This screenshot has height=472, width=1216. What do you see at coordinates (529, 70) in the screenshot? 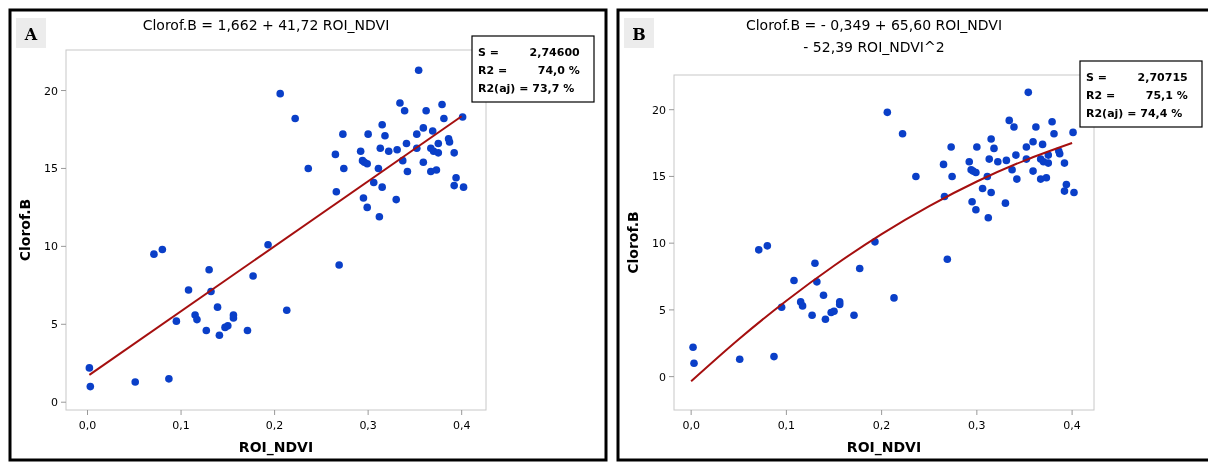
I see `annotation: R2 = 74,0 %` at bounding box center [529, 70].